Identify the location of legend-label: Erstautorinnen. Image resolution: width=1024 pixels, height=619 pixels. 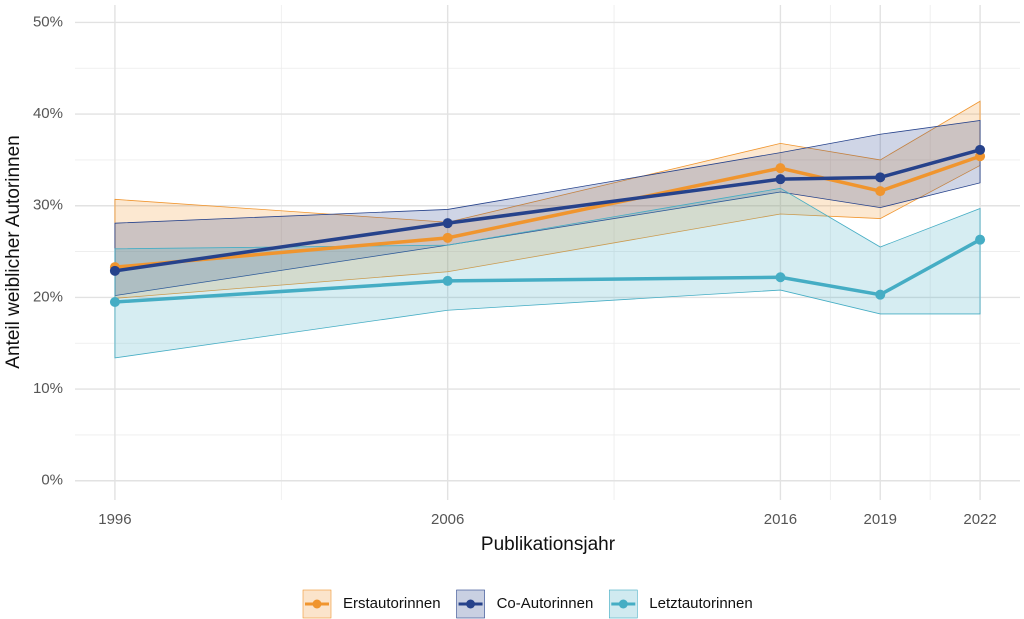
(392, 603).